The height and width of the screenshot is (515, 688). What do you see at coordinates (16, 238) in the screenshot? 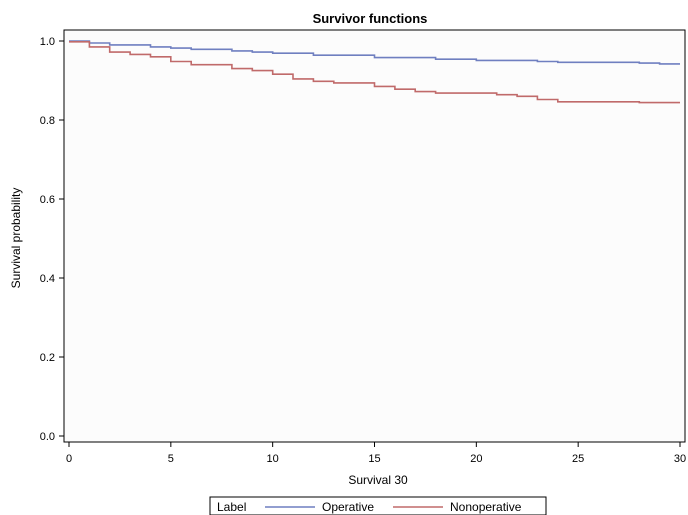
I see `y-axis-label: Survival probability` at bounding box center [16, 238].